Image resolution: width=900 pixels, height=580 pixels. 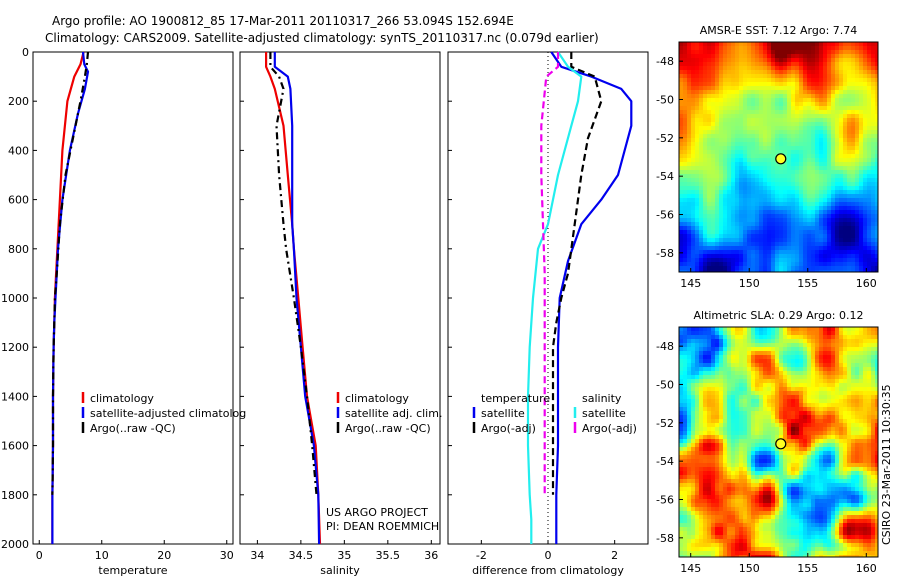 What do you see at coordinates (15, 298) in the screenshot?
I see `y-tick-label: 1000` at bounding box center [15, 298].